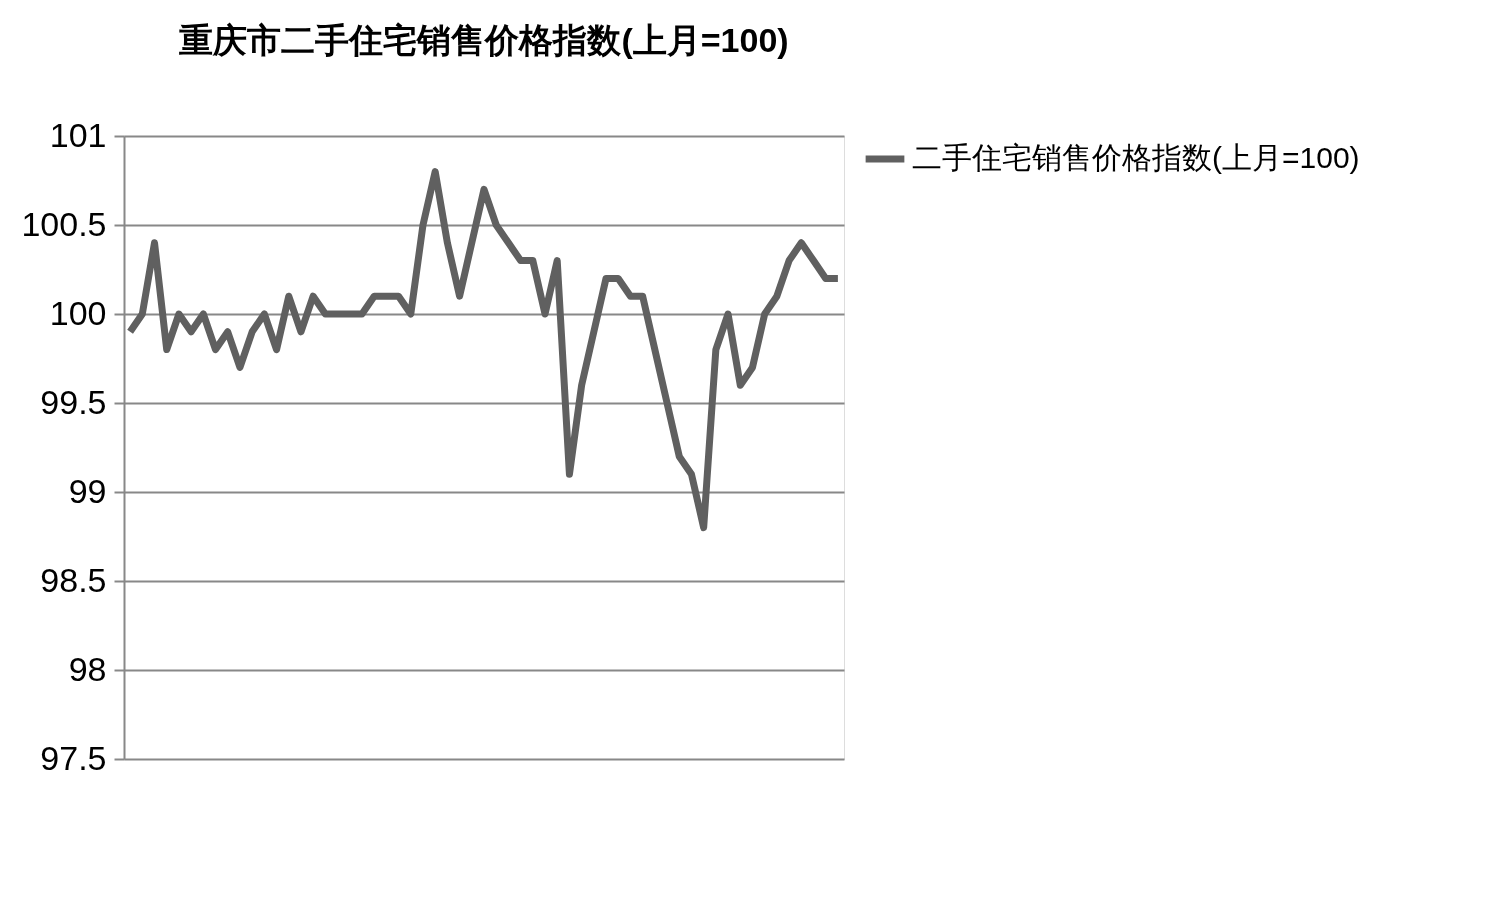  I want to click on y-tick-label: 99.5, so click(73, 401).